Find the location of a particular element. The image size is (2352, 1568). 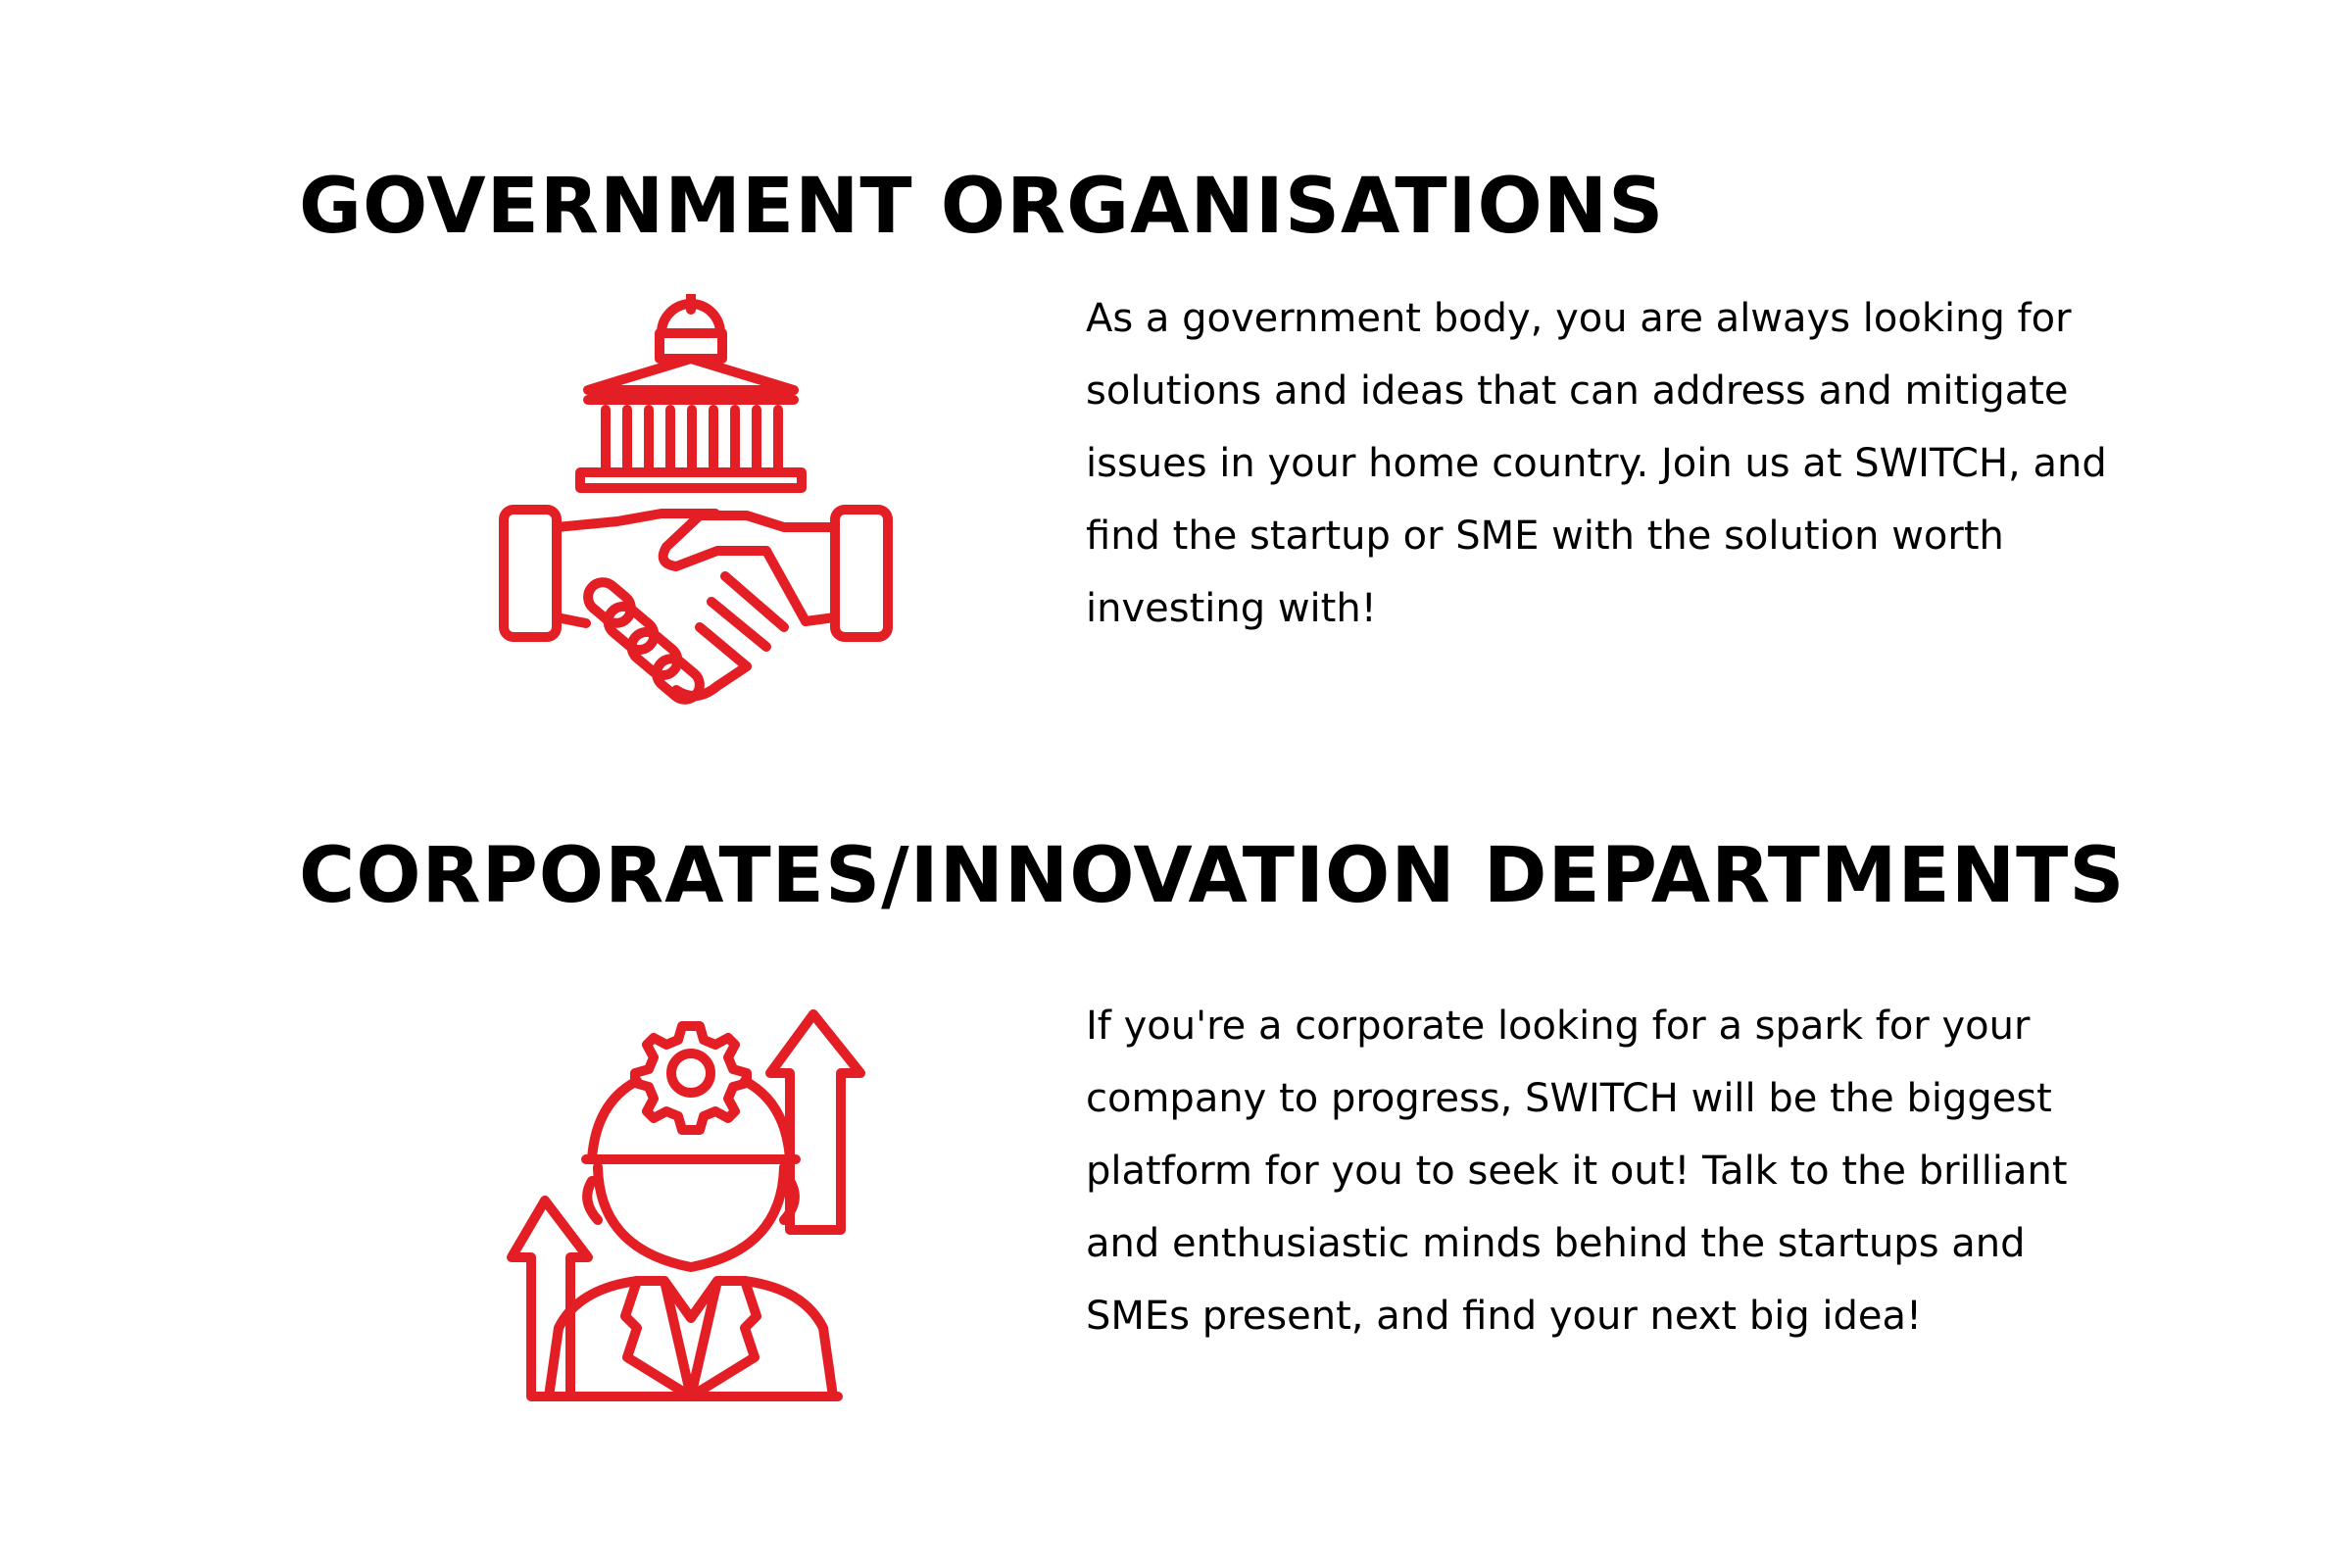

section-title-corporates: CORPORATES/INNOVATION DEPARTMENTS is located at coordinates (1212, 876).